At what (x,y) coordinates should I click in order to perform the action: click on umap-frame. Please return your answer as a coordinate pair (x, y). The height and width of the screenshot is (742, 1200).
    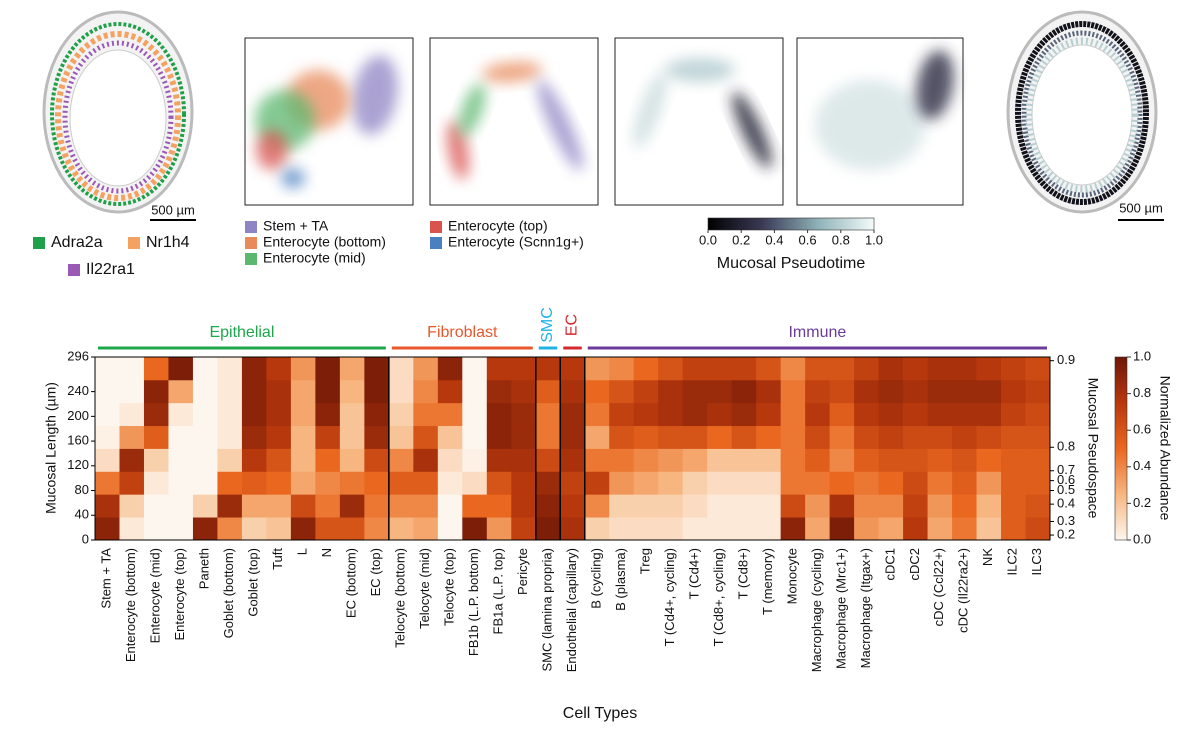
    Looking at the image, I should click on (699, 121).